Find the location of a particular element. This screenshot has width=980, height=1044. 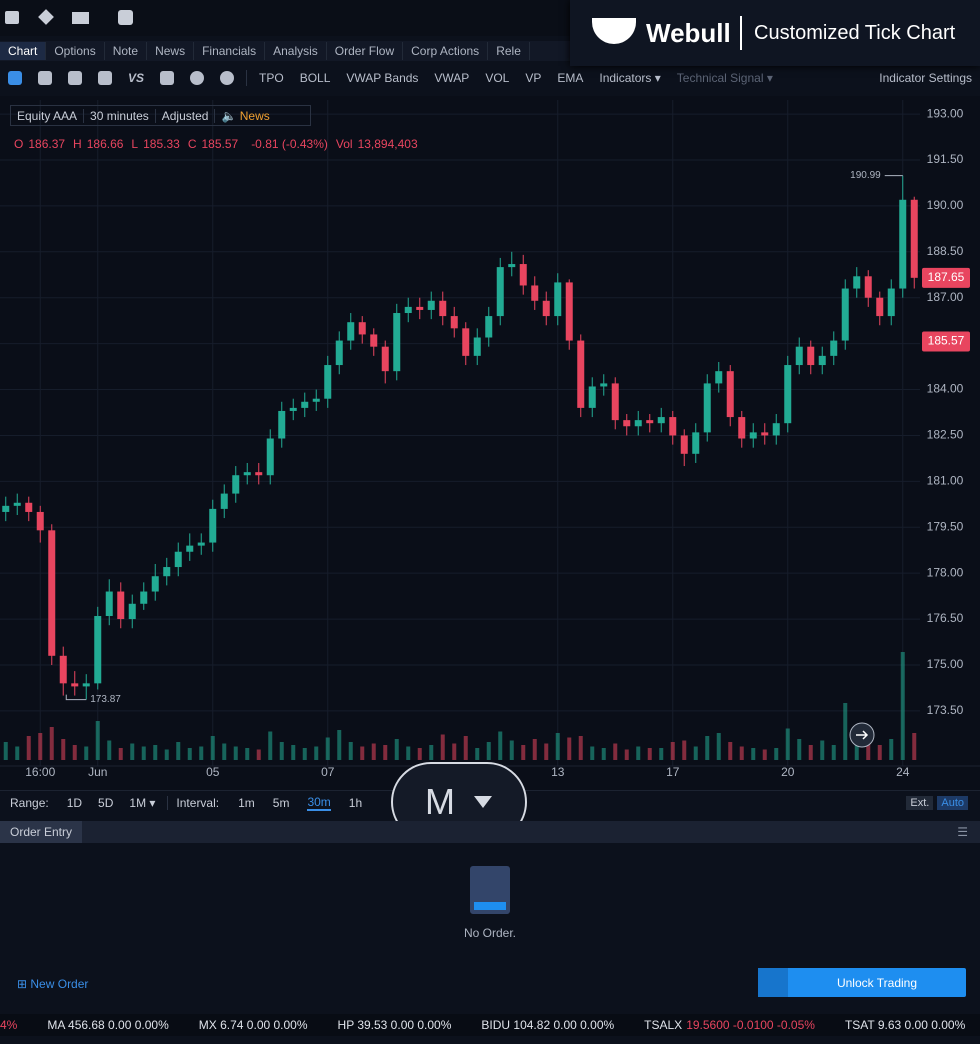

toolbar-item: VP is located at coordinates (533, 78).